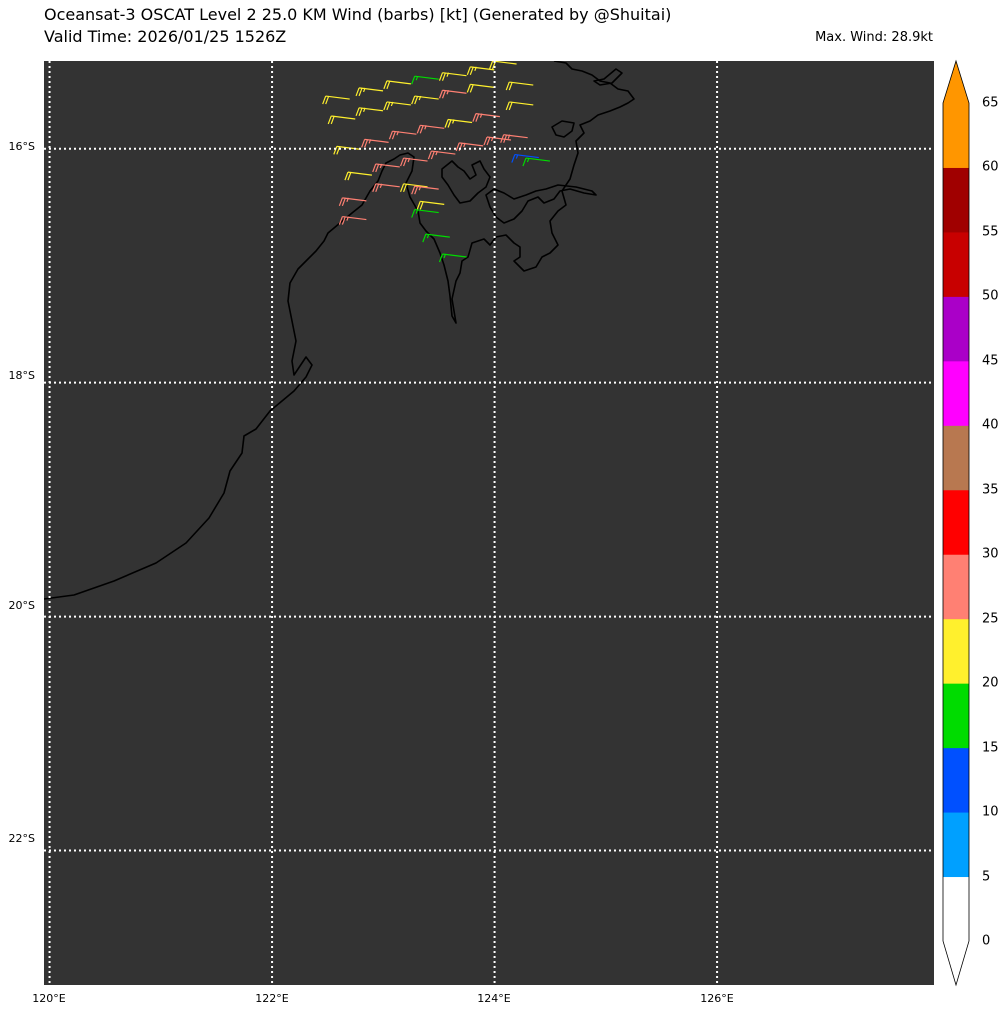  What do you see at coordinates (986, 941) in the screenshot?
I see `colorbar-tick-label: 0` at bounding box center [986, 941].